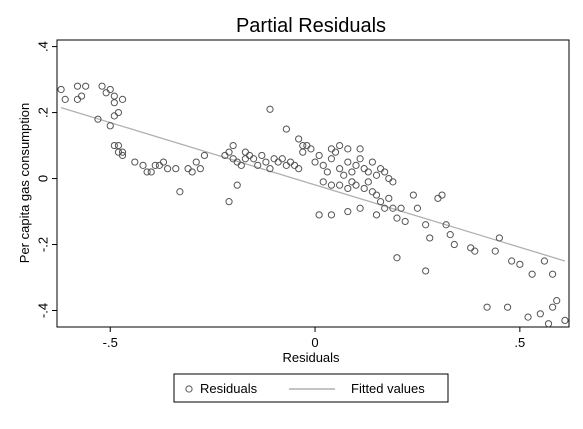 The height and width of the screenshot is (429, 583). Describe the element at coordinates (43, 244) in the screenshot. I see `y-tick-label: -.2` at that location.